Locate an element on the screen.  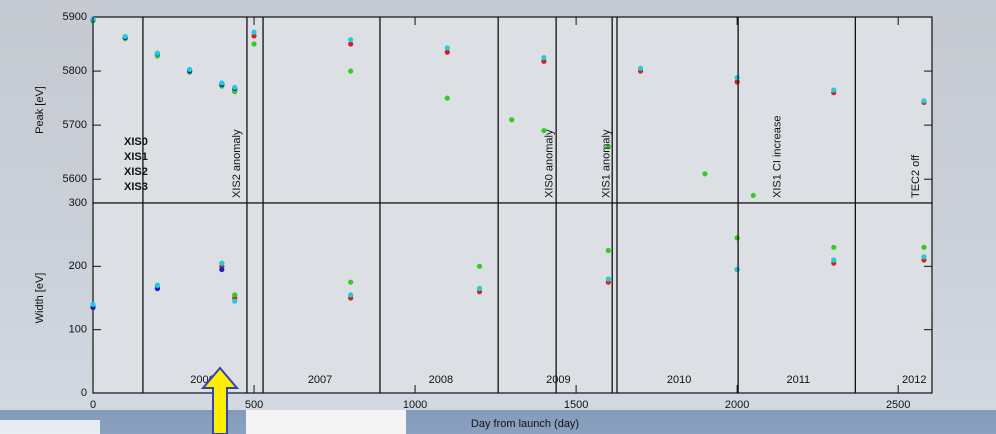
event-annotation: XIS2 anomaly is located at coordinates (237, 163).